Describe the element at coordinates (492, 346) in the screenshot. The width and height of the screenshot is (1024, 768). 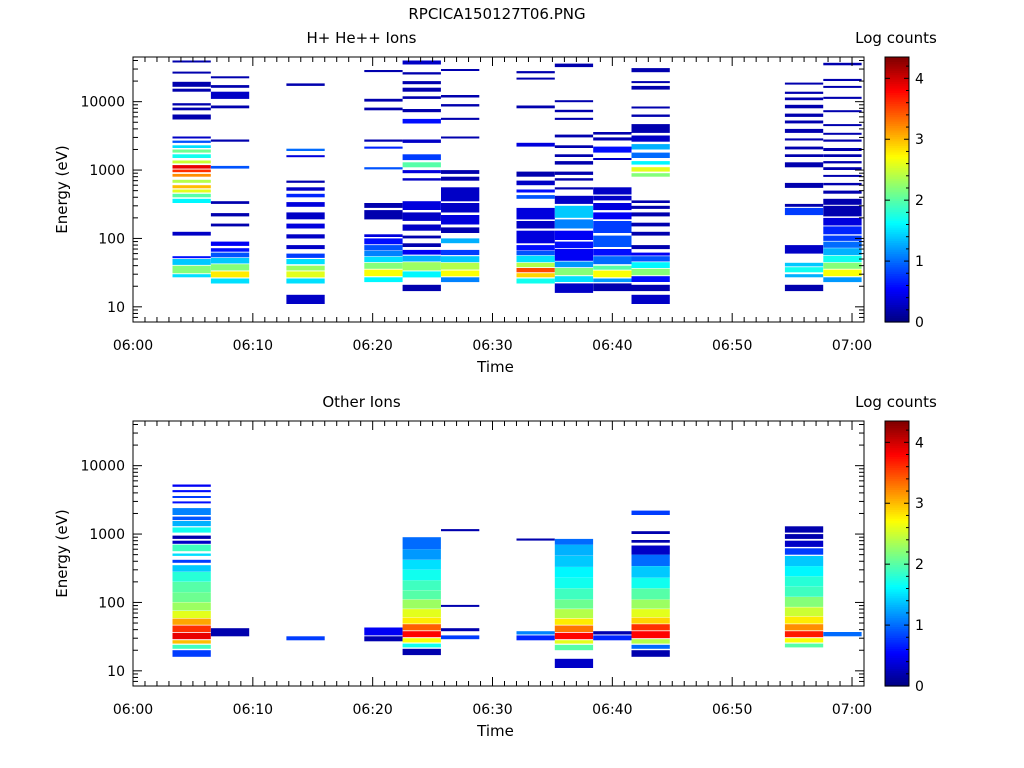
I see `x-tick-label: 06:30` at that location.